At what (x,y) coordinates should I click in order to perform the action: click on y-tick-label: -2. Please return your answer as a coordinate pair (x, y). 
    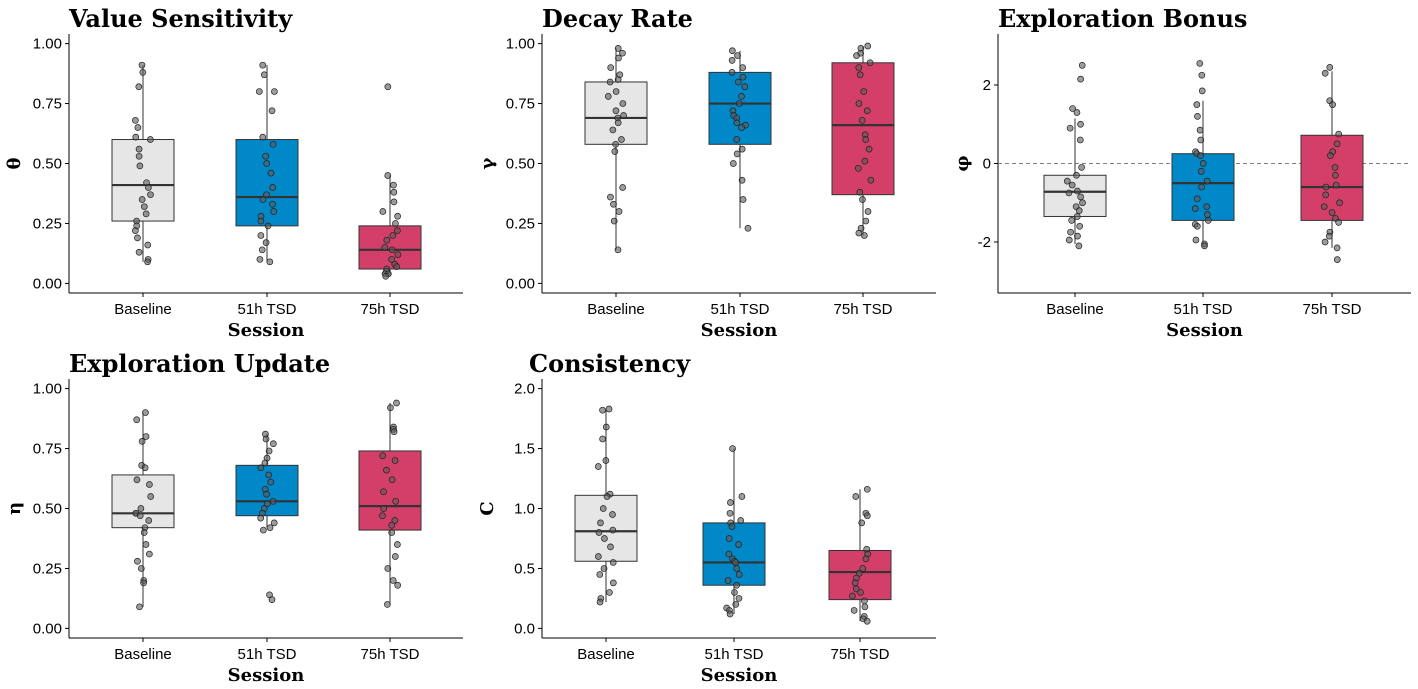
    Looking at the image, I should click on (984, 242).